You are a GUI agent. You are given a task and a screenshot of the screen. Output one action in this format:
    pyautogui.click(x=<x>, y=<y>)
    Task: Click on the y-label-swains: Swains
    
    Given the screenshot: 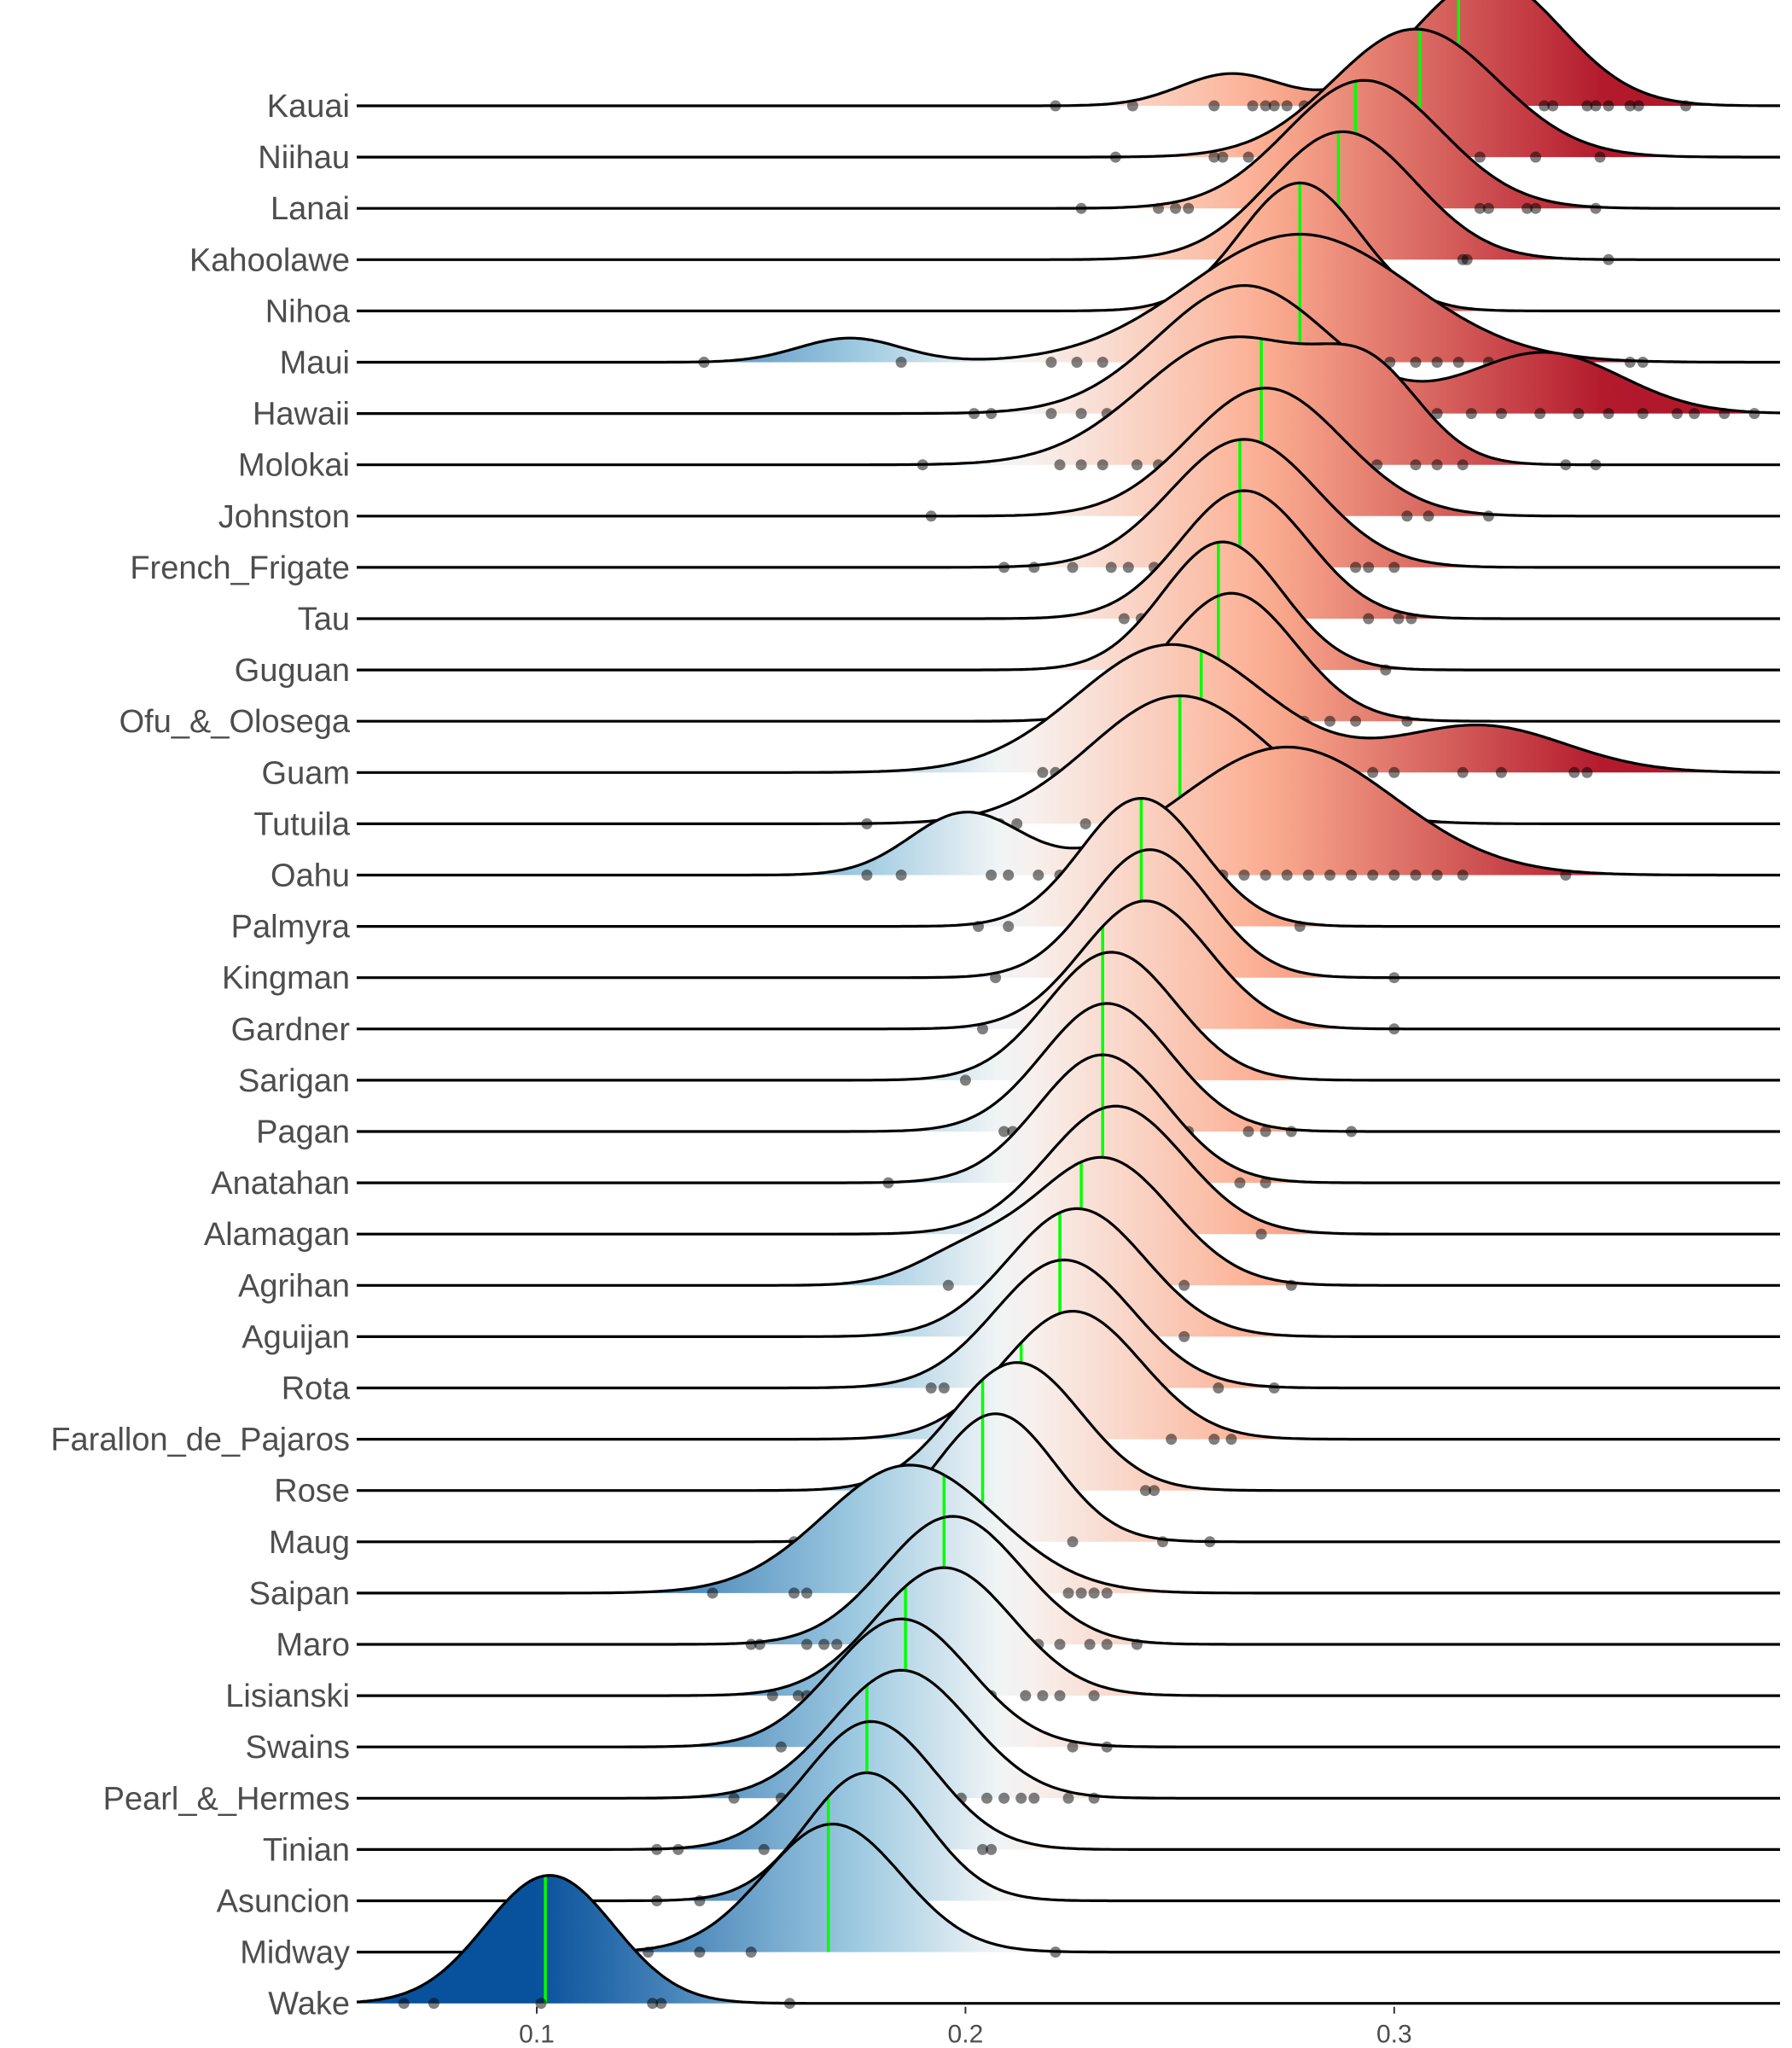 What is the action you would take?
    pyautogui.click(x=298, y=1748)
    